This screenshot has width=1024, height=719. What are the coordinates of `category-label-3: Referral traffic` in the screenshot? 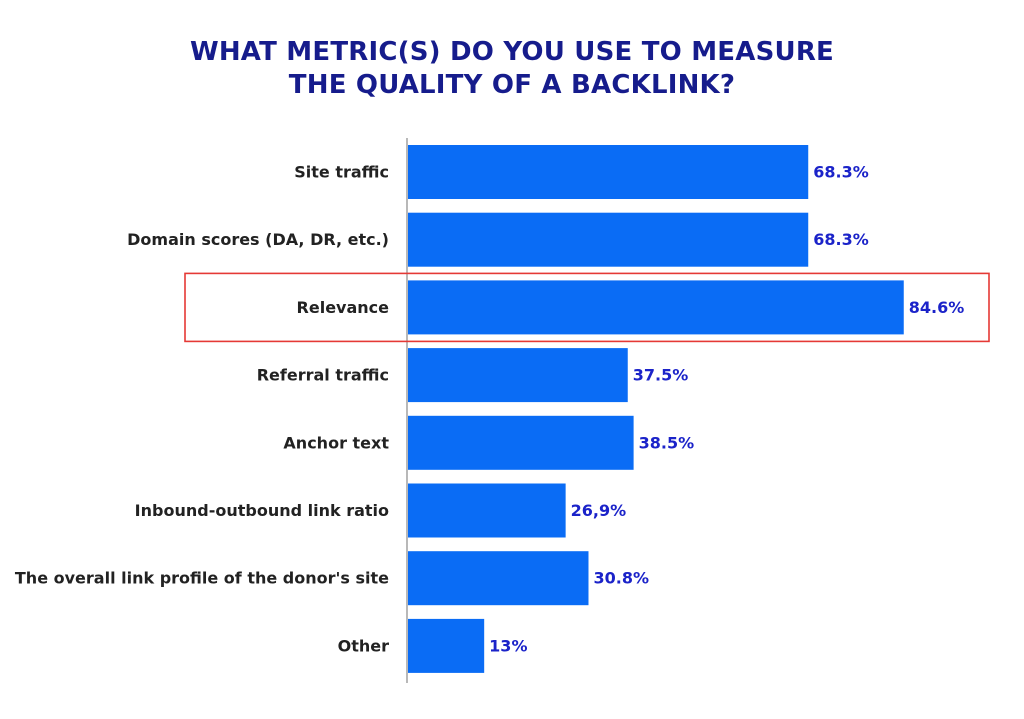 It's located at (323, 375).